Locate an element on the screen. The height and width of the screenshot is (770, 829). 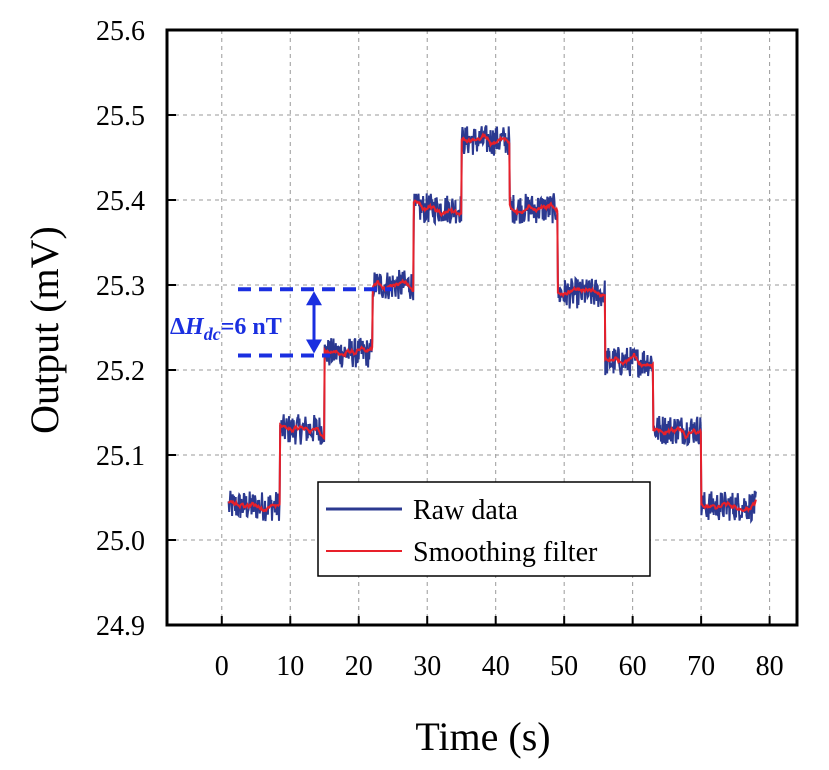
y-tick-label: 25.4 is located at coordinates (120, 201).